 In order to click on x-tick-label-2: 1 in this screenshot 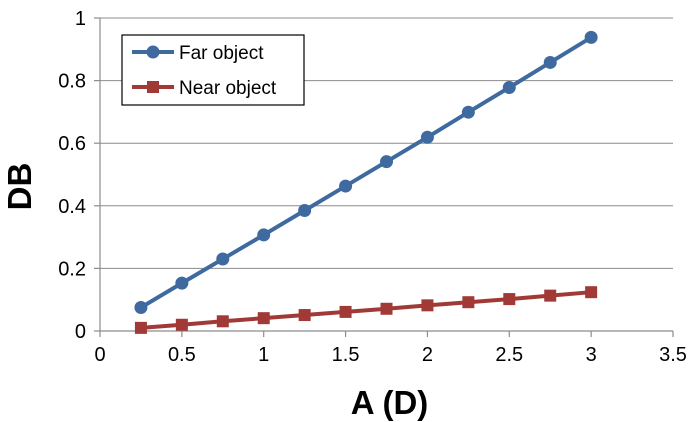, I will do `click(263, 355)`.